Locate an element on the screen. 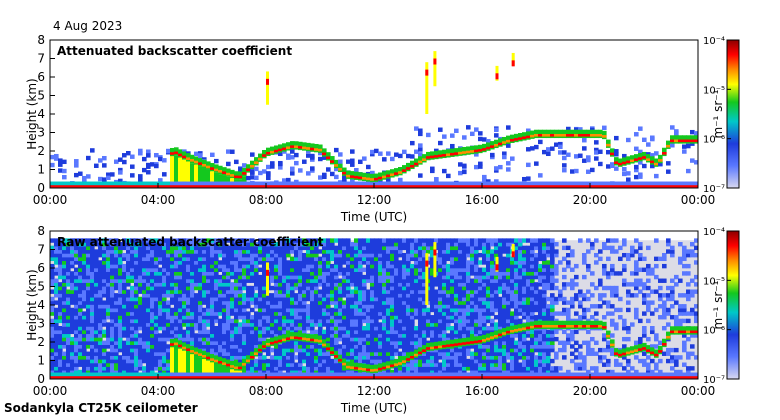 The width and height of the screenshot is (780, 420). aerosol-cell is located at coordinates (208, 366).